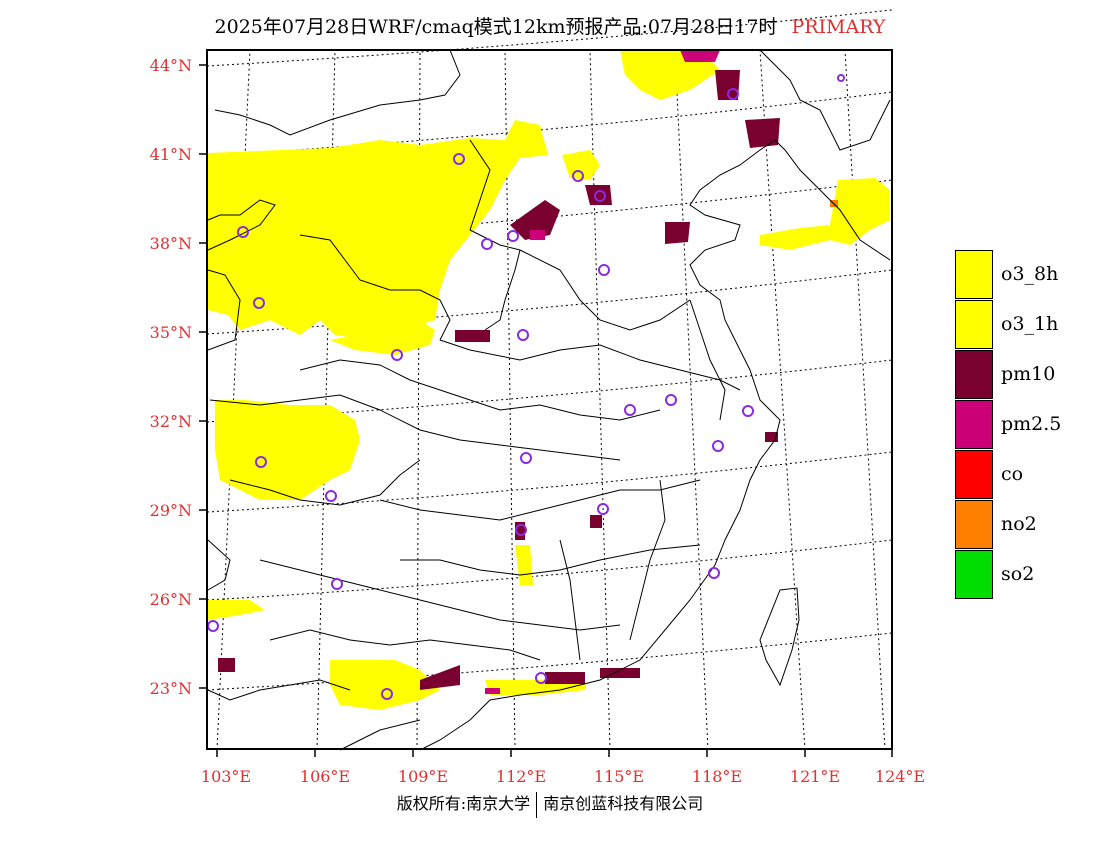 This screenshot has width=1100, height=850. I want to click on legend-item-no2: no2, so click(1017, 524).